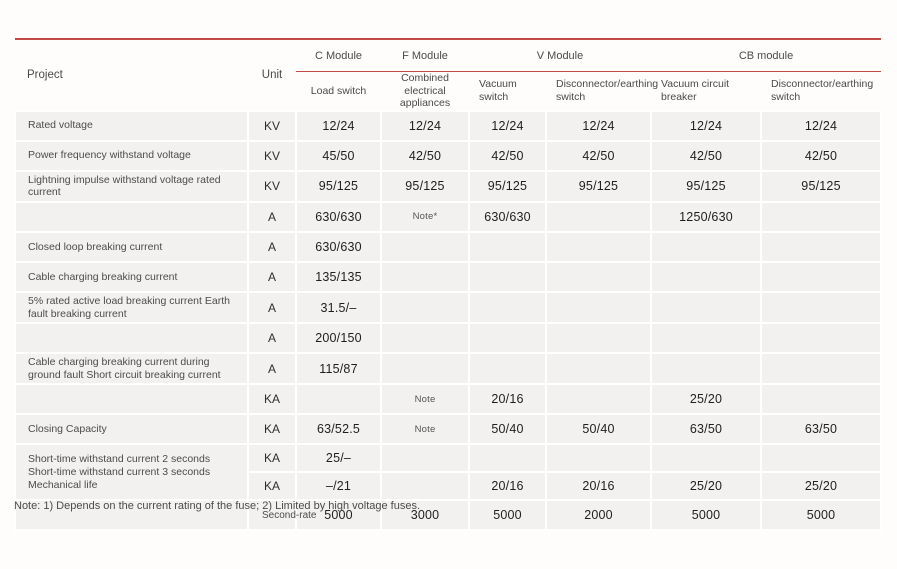 The width and height of the screenshot is (897, 569). I want to click on value-cell: Note*, so click(425, 216).